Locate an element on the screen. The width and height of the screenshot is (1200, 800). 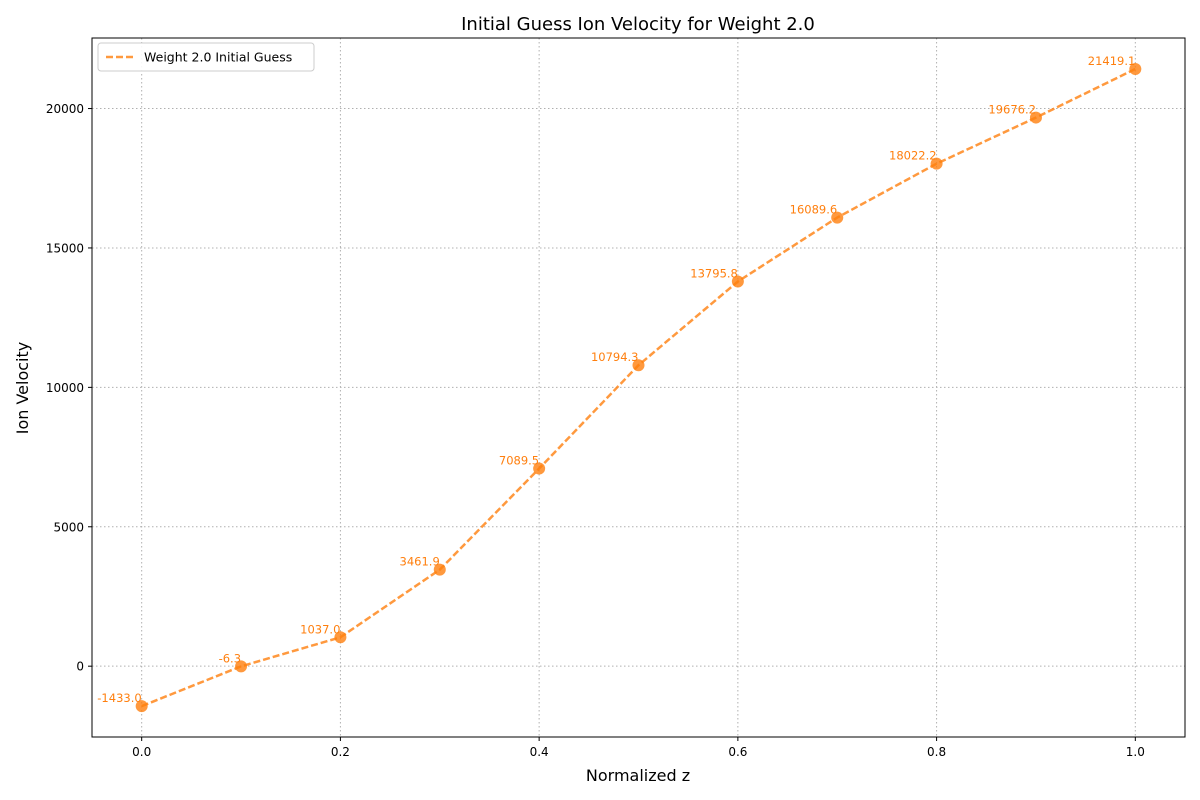
x-tick-label: 0.4 is located at coordinates (539, 752).